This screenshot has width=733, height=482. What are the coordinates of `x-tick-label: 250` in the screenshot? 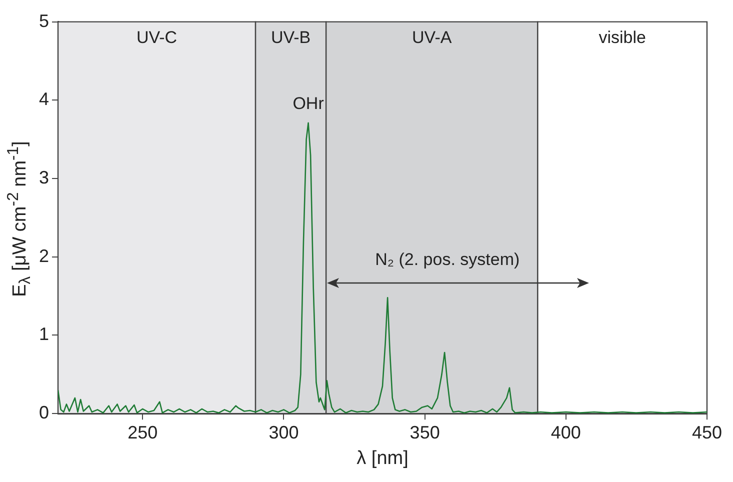 It's located at (143, 432).